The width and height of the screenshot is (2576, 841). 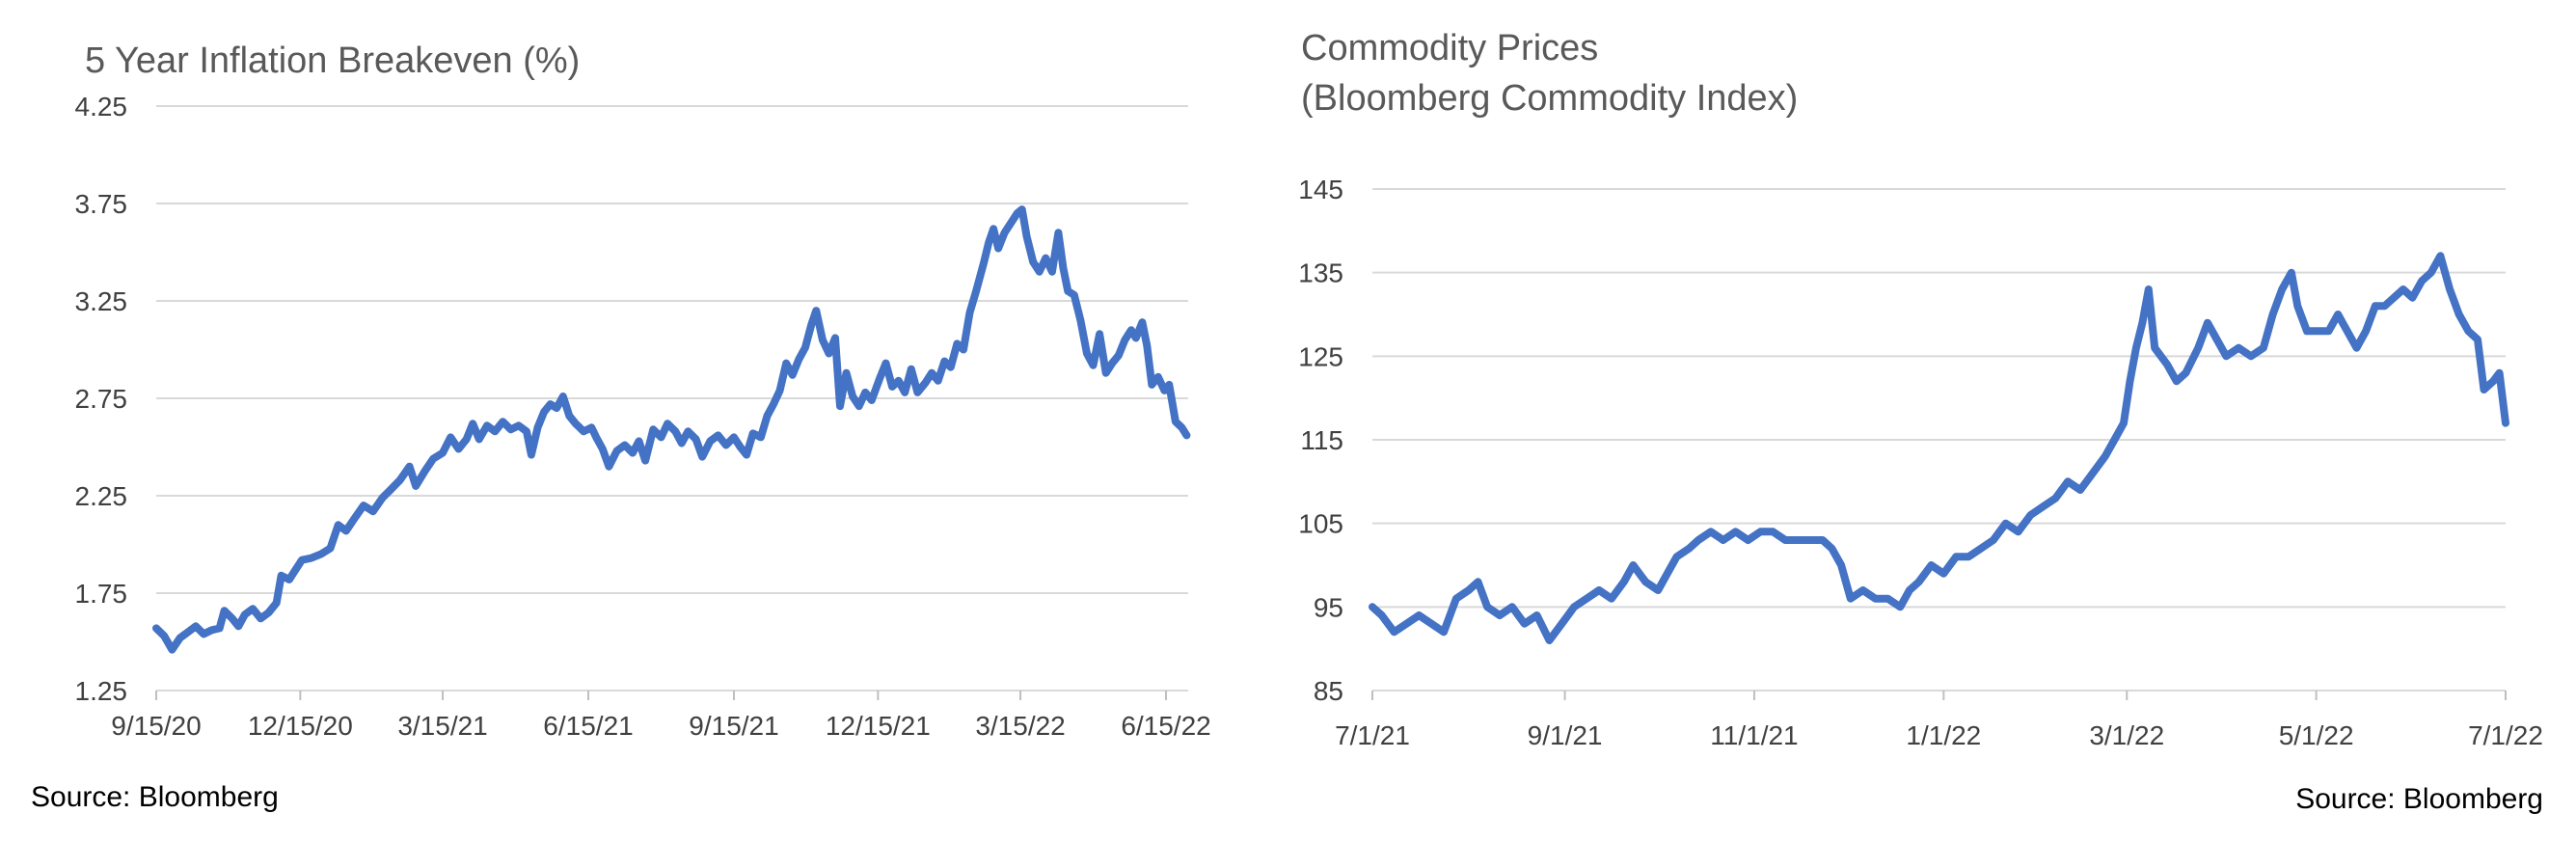 I want to click on x-tick-label: 3/1/22, so click(x=2126, y=735).